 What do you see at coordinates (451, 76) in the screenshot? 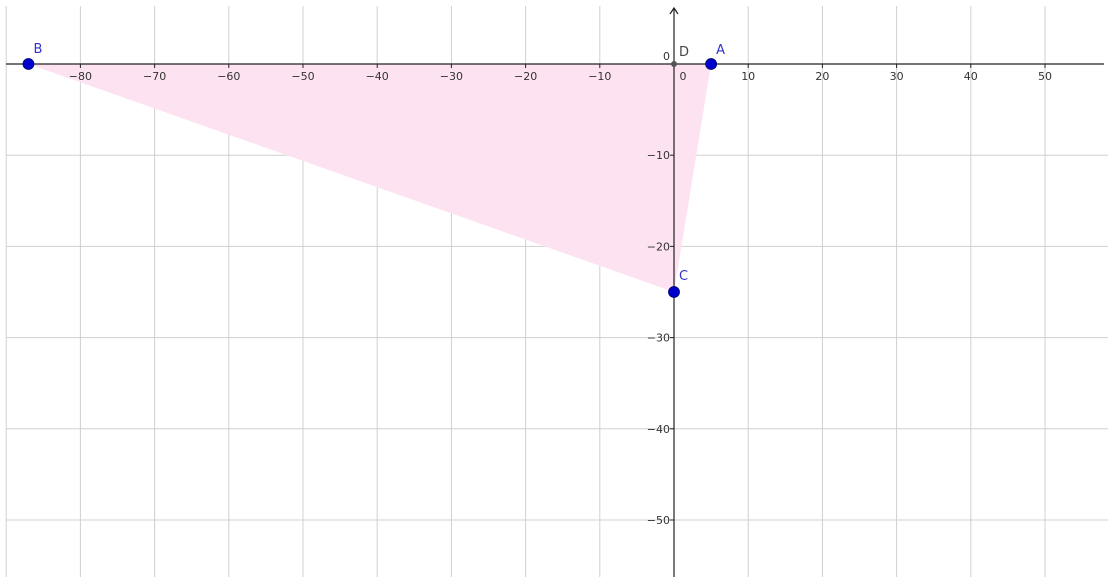
I see `x-tick-label: −30` at bounding box center [451, 76].